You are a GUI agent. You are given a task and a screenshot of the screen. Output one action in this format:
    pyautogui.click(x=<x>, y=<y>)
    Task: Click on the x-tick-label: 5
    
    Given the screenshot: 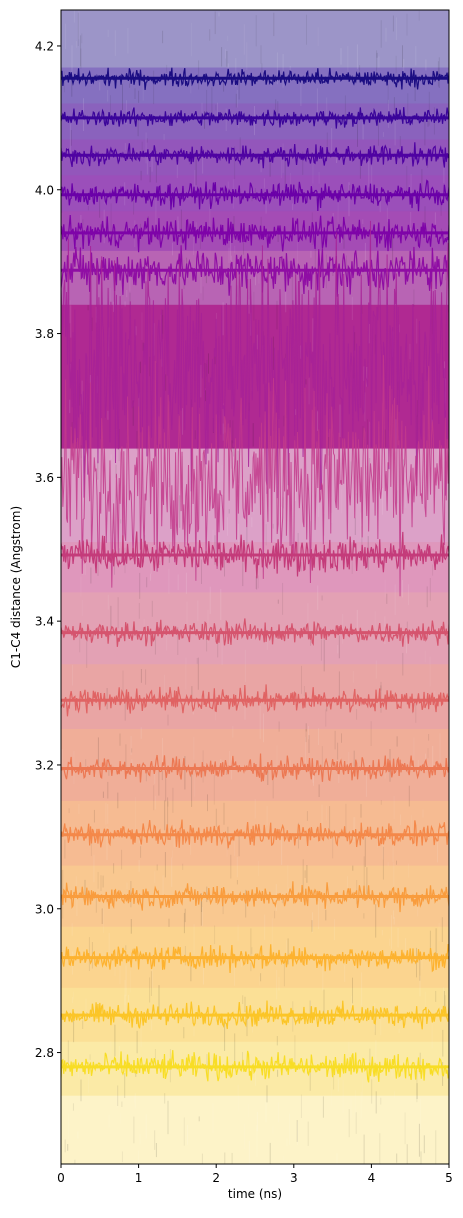 What is the action you would take?
    pyautogui.click(x=449, y=1178)
    